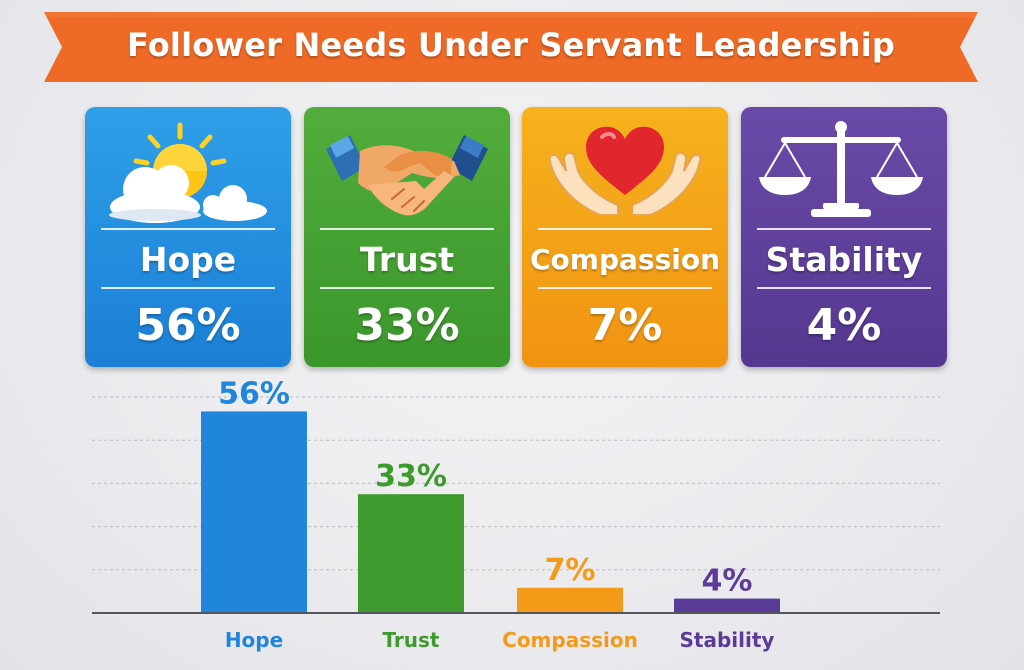 The height and width of the screenshot is (670, 1024). Describe the element at coordinates (188, 259) in the screenshot. I see `card-label: Hope` at that location.